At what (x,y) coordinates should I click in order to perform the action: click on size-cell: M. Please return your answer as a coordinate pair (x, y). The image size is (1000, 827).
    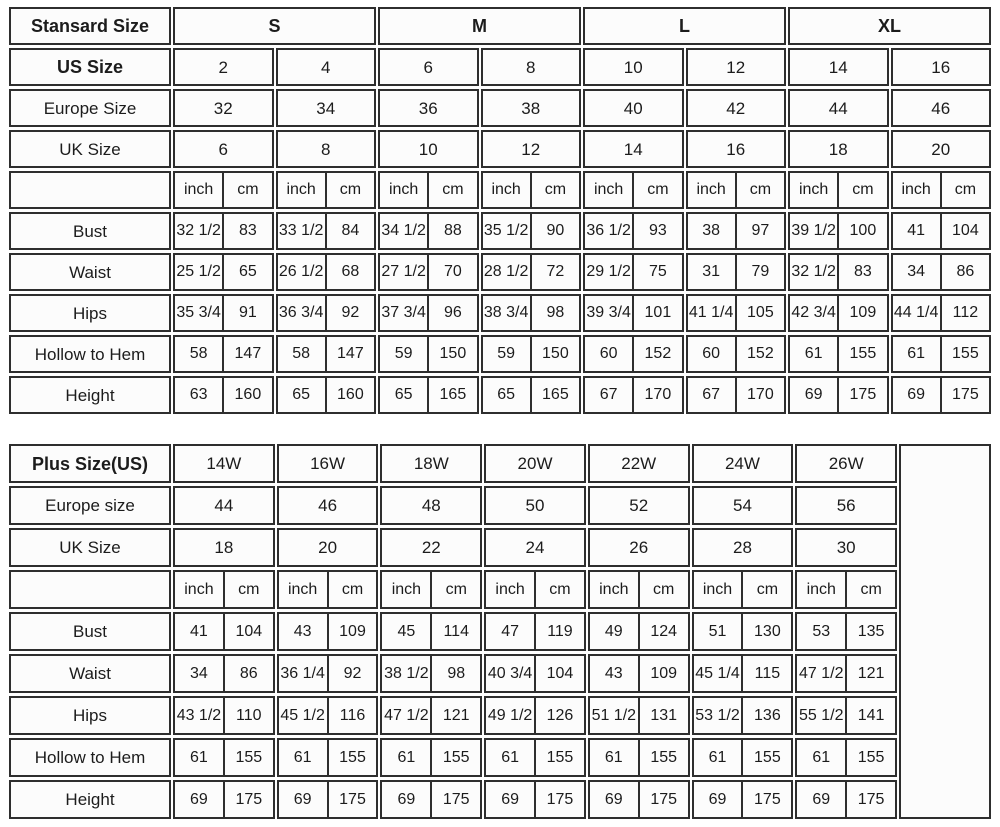
    Looking at the image, I should click on (479, 26).